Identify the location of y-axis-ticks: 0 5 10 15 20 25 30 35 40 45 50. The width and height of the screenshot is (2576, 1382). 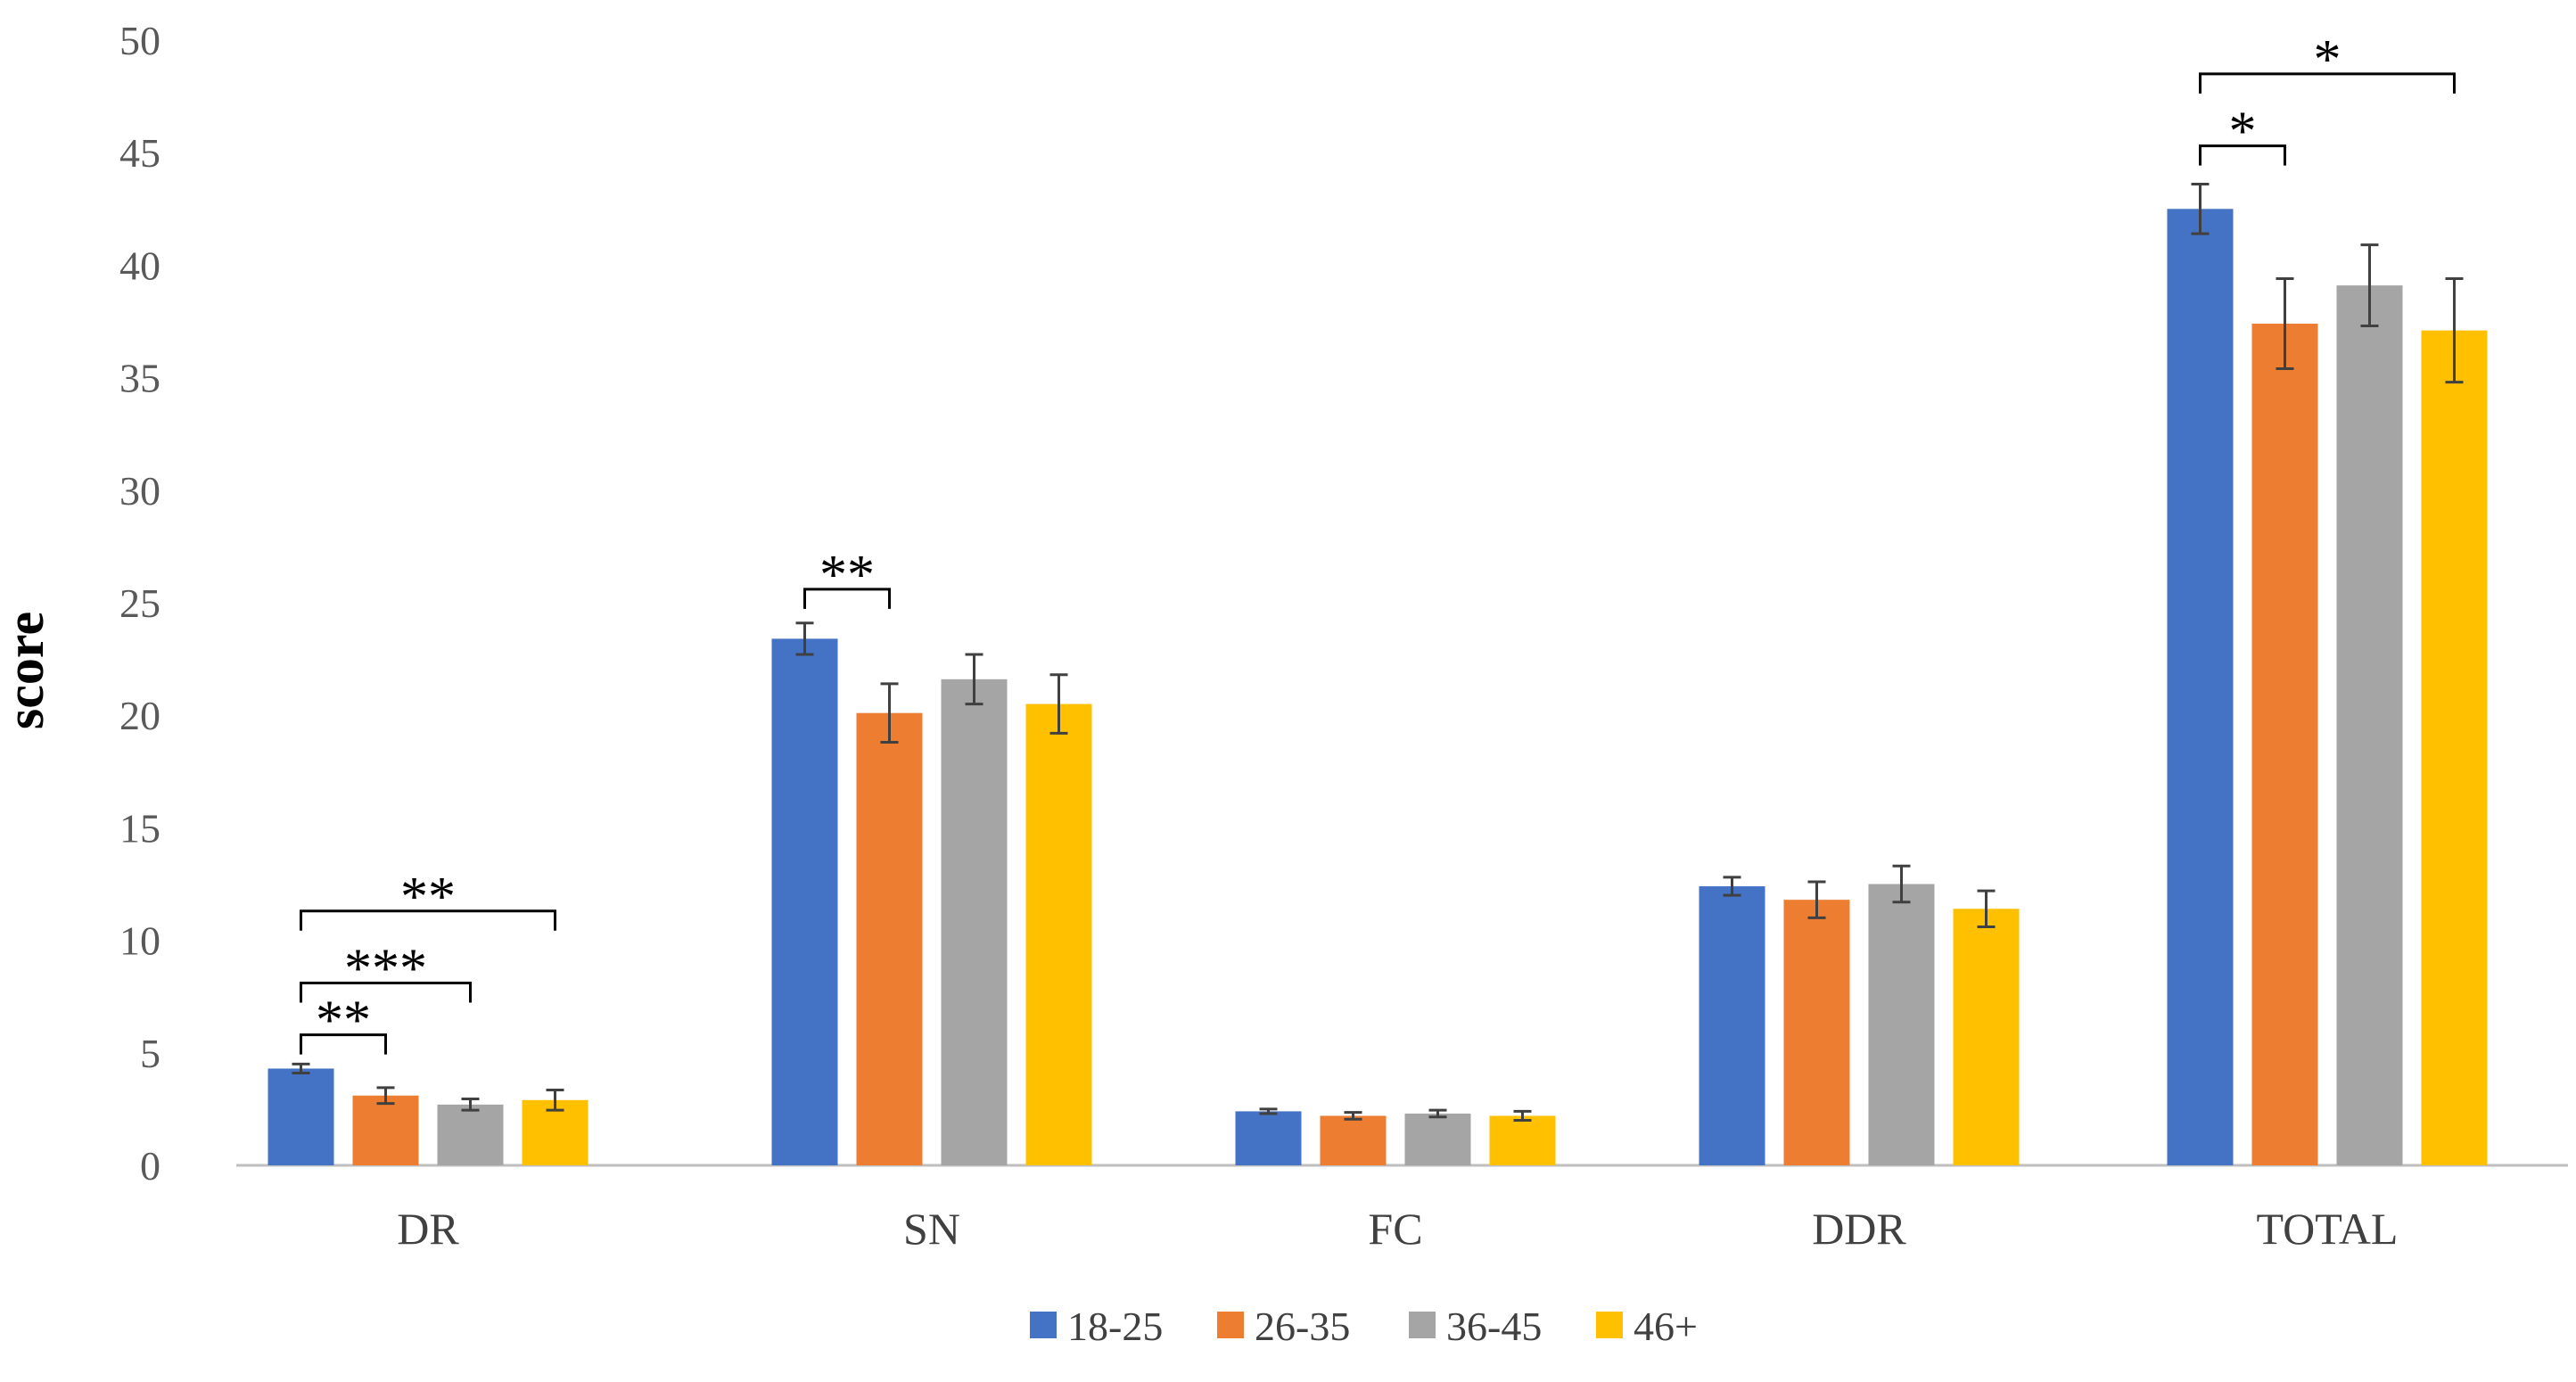
(139, 603).